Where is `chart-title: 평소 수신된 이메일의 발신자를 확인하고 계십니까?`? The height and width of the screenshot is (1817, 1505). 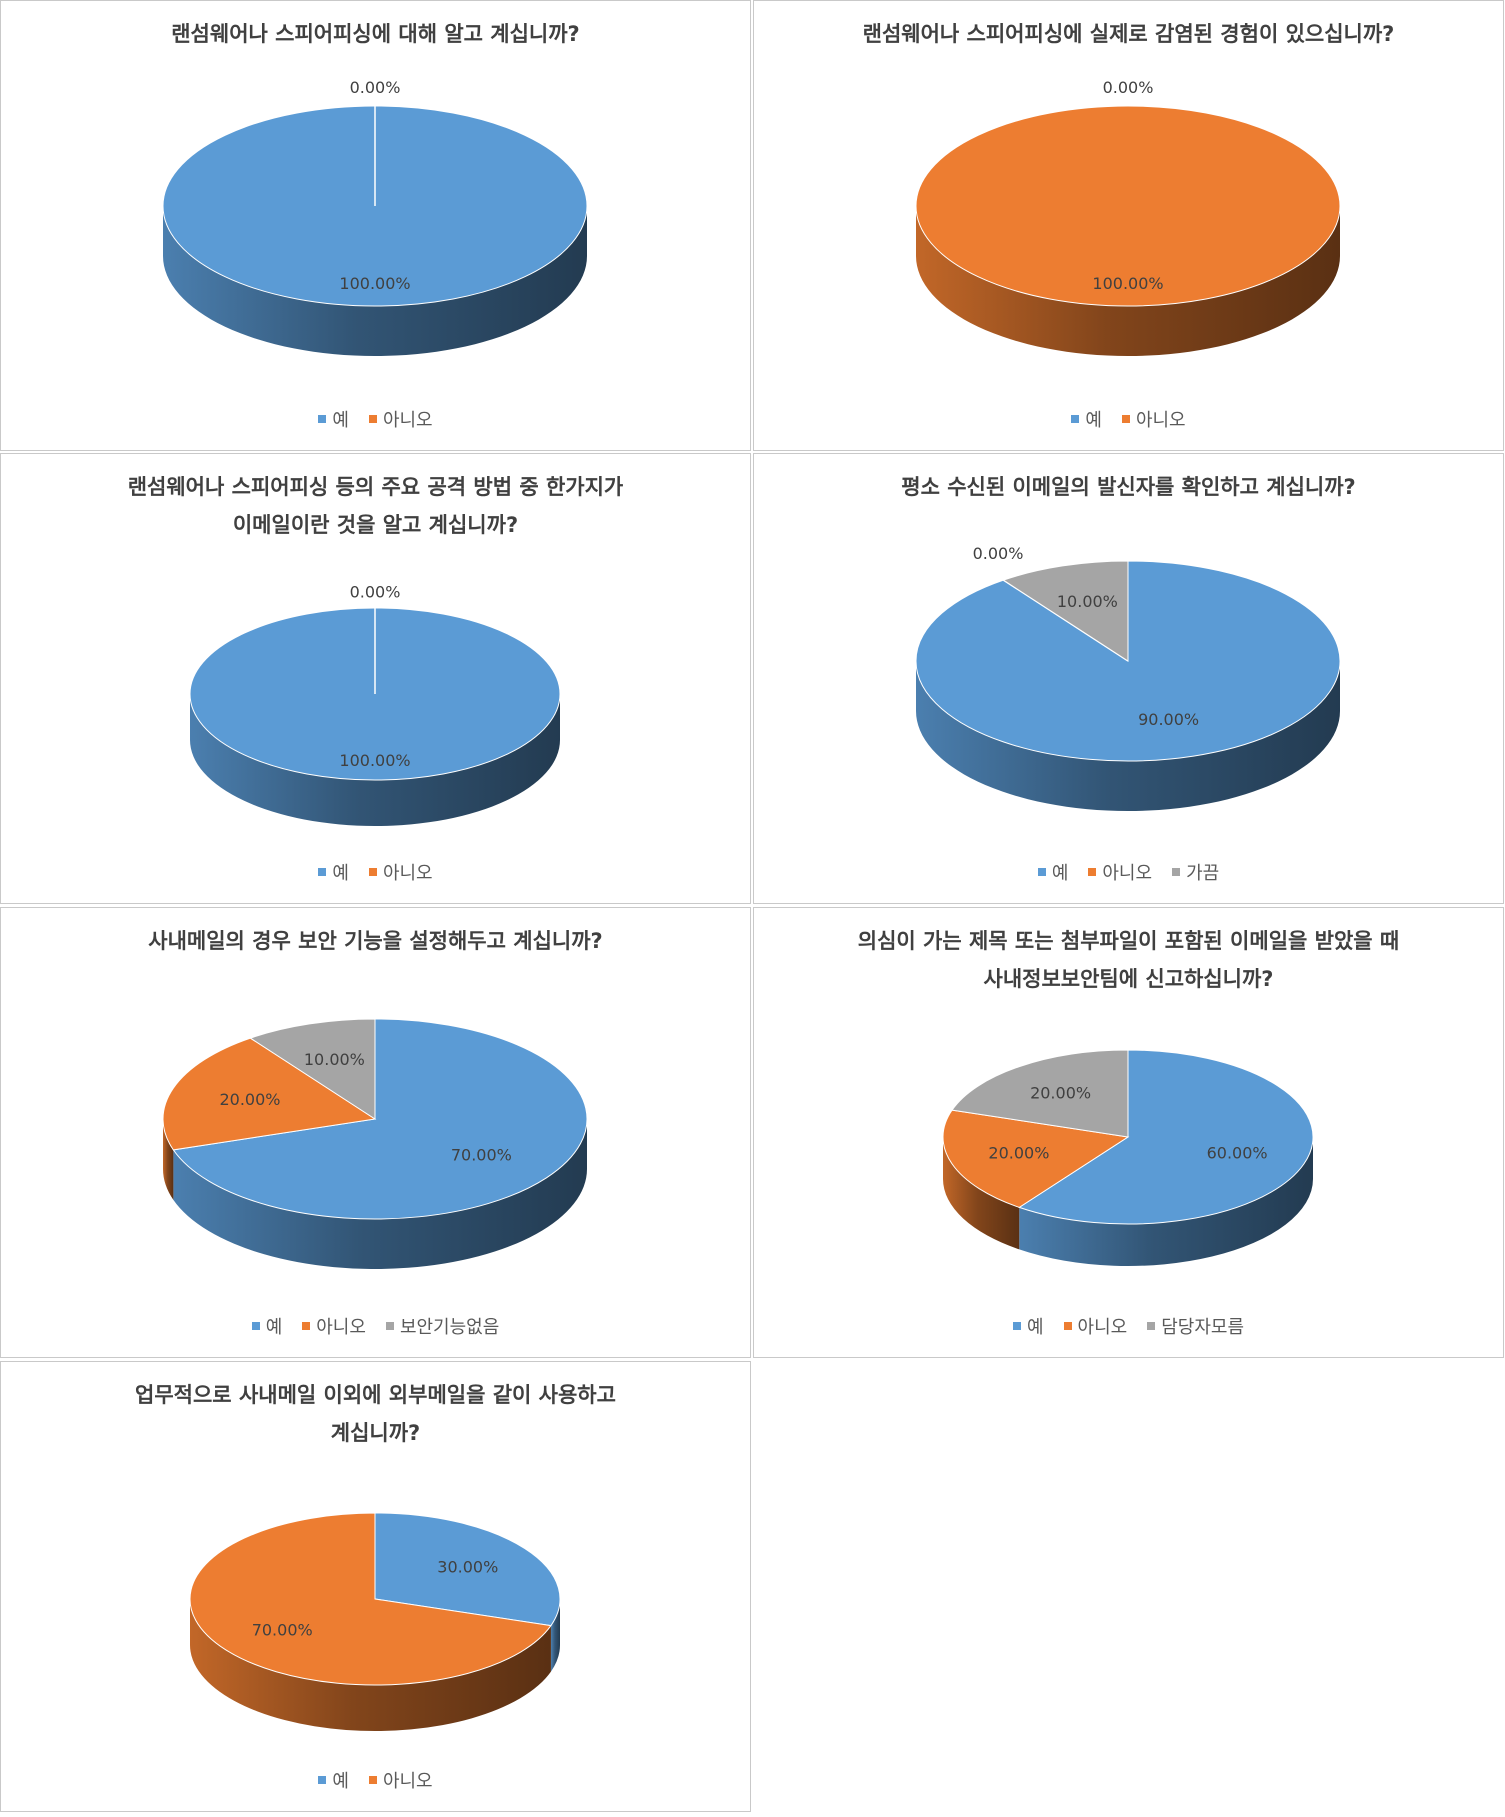 chart-title: 평소 수신된 이메일의 발신자를 확인하고 계십니까? is located at coordinates (1128, 487).